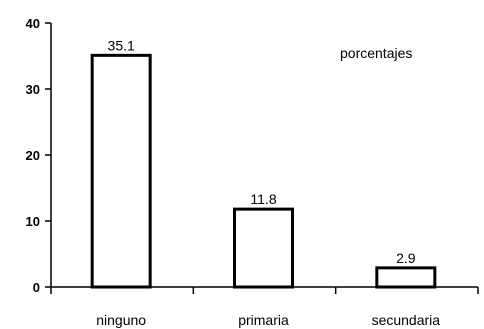  I want to click on x-tick-label-secundaria: secundaria, so click(406, 320).